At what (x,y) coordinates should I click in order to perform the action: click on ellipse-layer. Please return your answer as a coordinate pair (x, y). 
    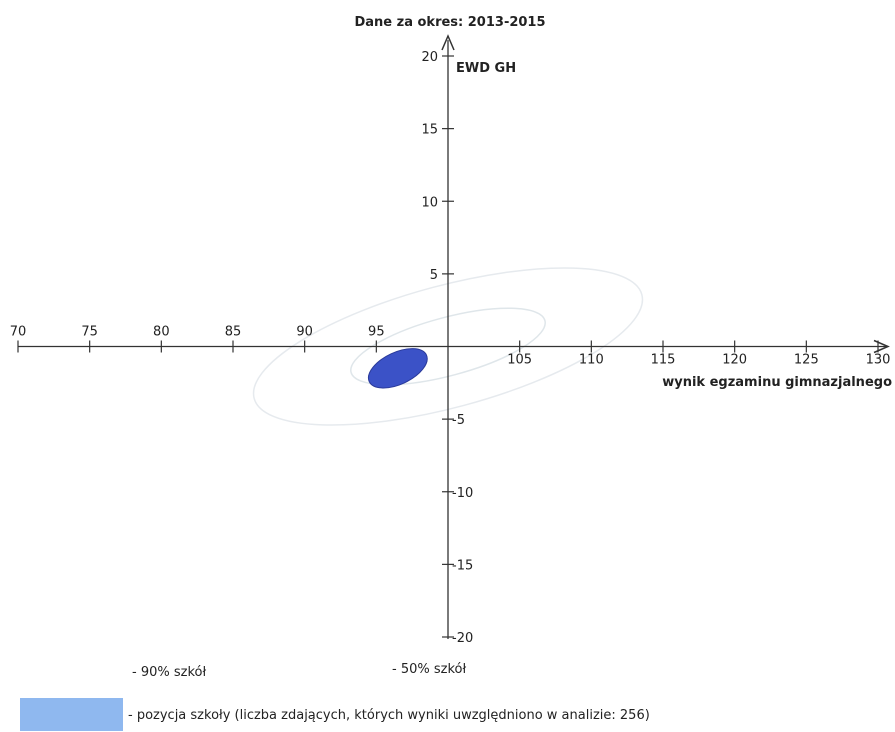
    Looking at the image, I should click on (448, 346).